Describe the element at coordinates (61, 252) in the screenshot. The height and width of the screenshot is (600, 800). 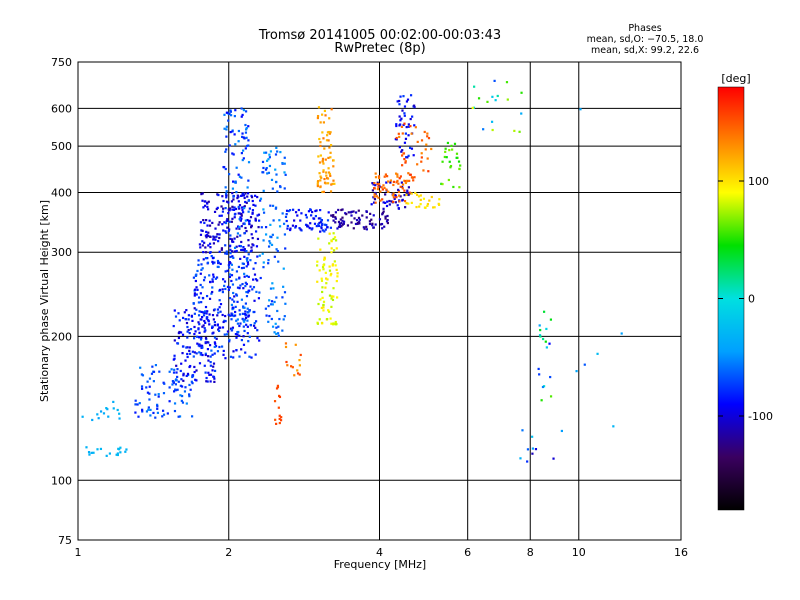
I see `y-tick-label: 300` at that location.